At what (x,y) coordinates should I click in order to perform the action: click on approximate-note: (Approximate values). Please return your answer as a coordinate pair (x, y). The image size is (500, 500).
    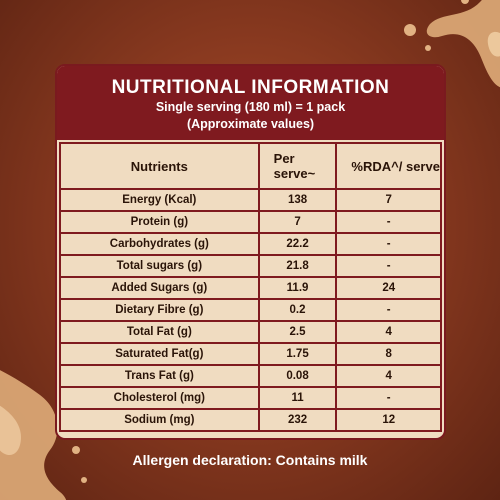
    Looking at the image, I should click on (250, 124).